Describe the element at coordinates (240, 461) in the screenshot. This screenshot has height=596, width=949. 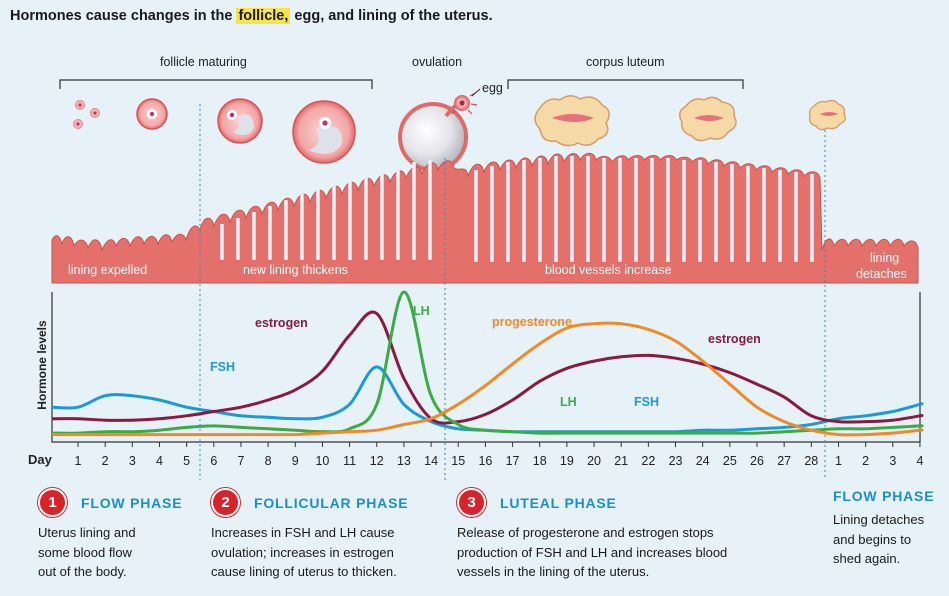
I see `x-tick-label: 7` at that location.